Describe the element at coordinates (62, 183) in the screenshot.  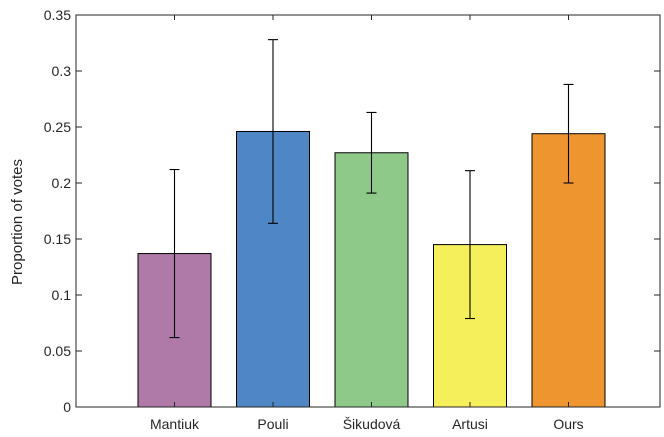
I see `y-tick-label: 0.2` at that location.